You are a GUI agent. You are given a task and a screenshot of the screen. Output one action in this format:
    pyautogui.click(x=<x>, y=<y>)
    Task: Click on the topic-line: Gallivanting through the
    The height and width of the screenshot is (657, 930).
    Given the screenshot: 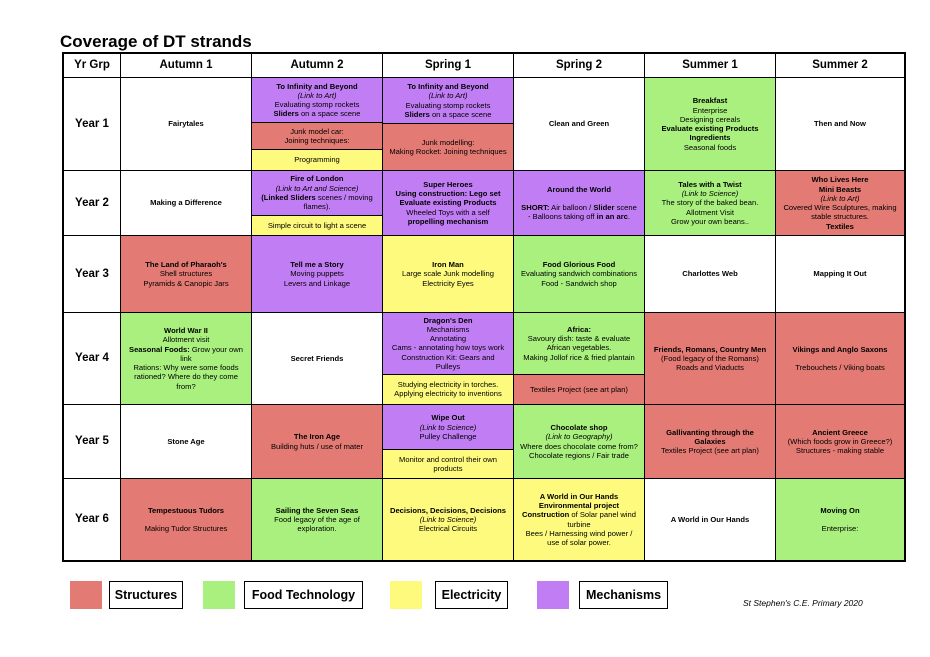 What is the action you would take?
    pyautogui.click(x=710, y=432)
    